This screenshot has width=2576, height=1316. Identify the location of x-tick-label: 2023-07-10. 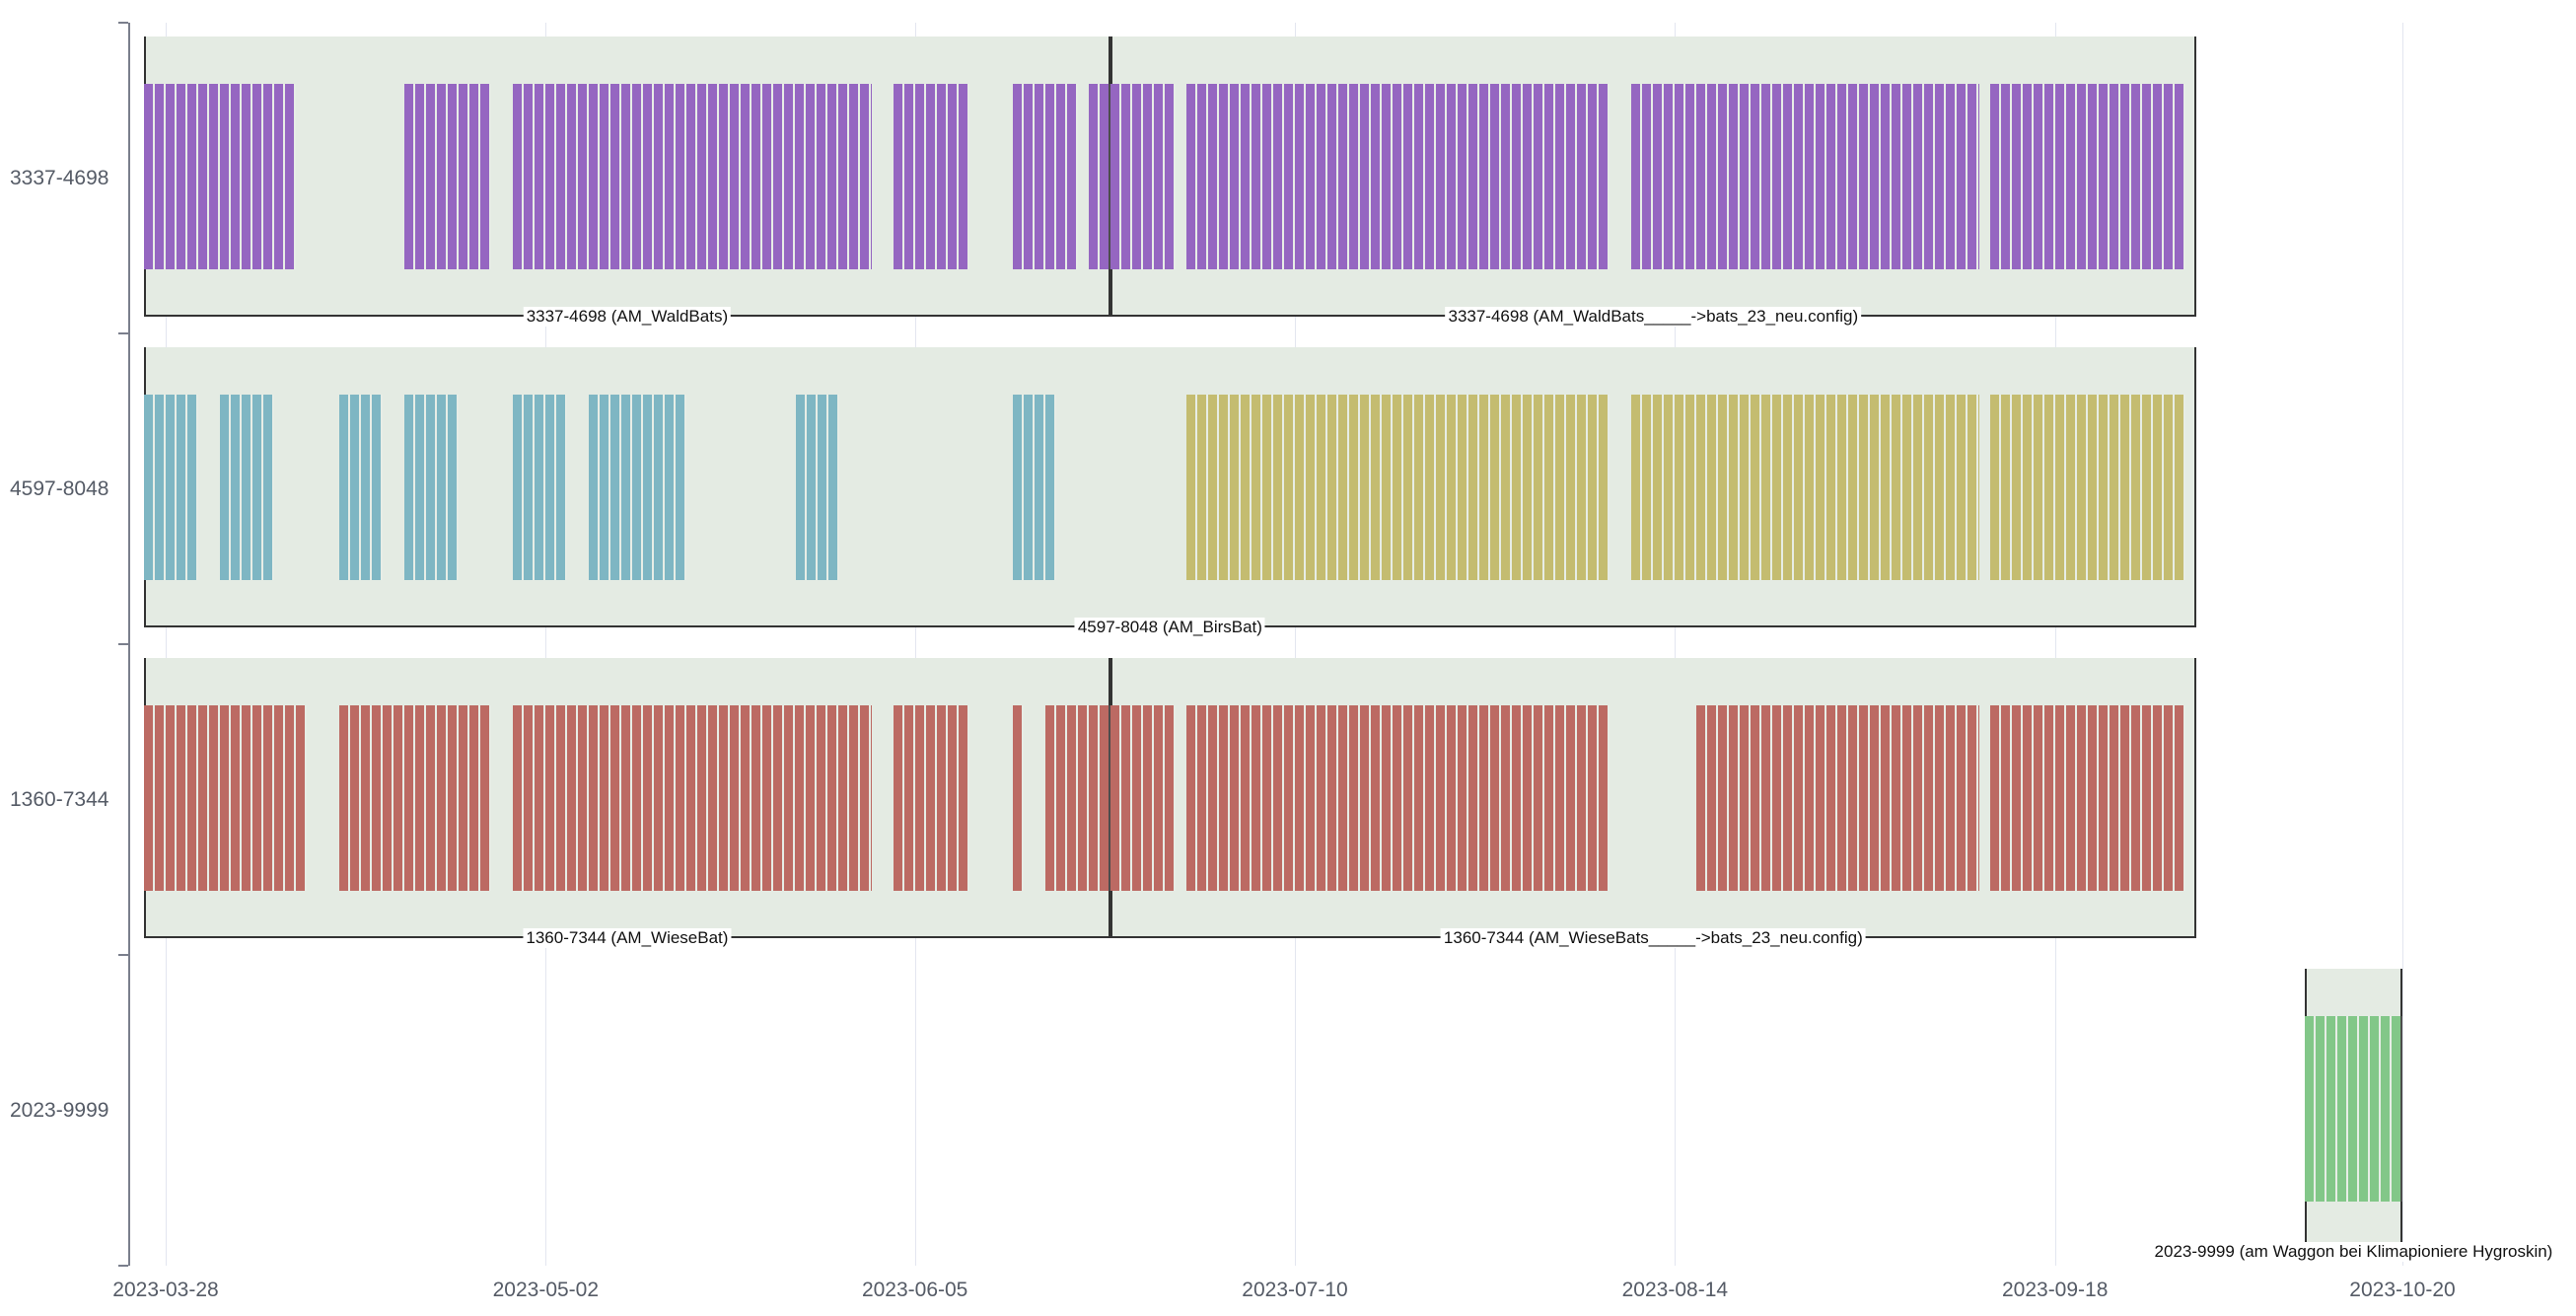
(1295, 1290).